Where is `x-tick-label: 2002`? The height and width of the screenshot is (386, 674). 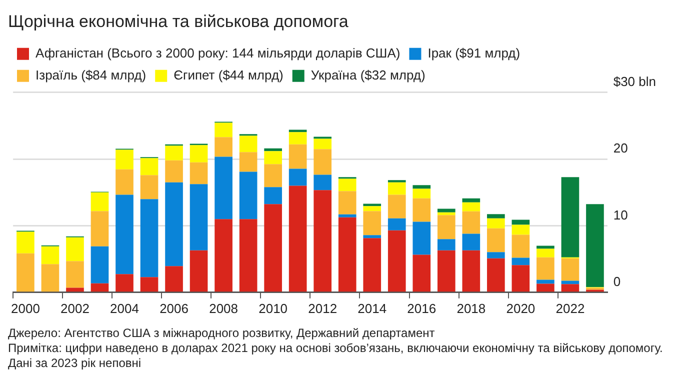 x-tick-label: 2002 is located at coordinates (75, 308).